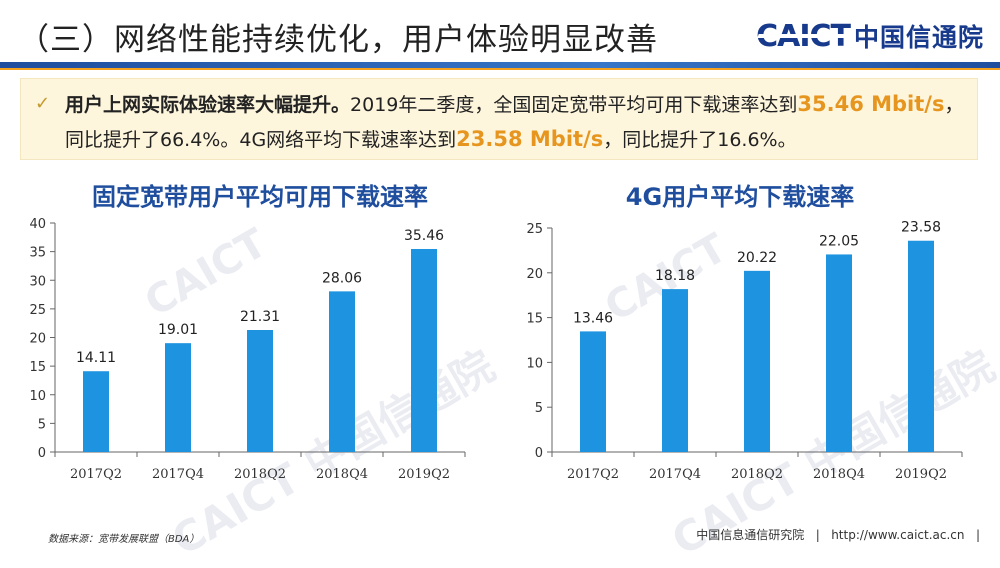 Image resolution: width=1000 pixels, height=568 pixels. I want to click on page-title: （三）网络性能持续优化，用户体验明显改善, so click(338, 40).